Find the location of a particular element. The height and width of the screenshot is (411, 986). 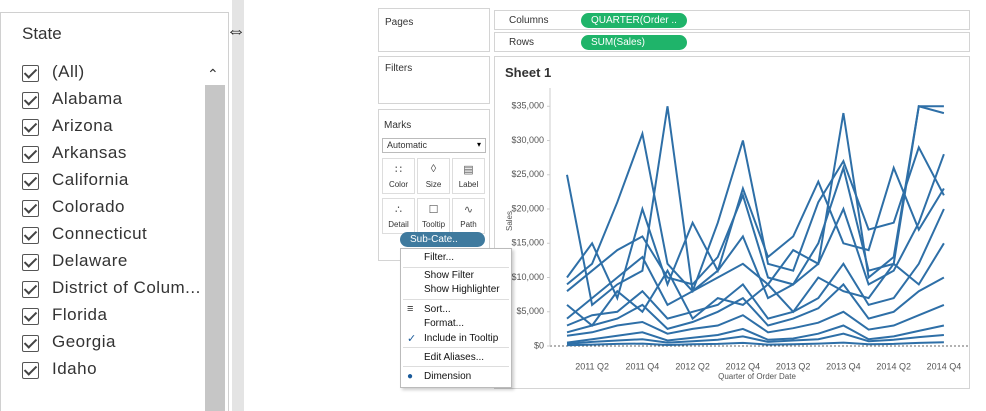

x-axis-title: Quarter of Order Date is located at coordinates (757, 376).